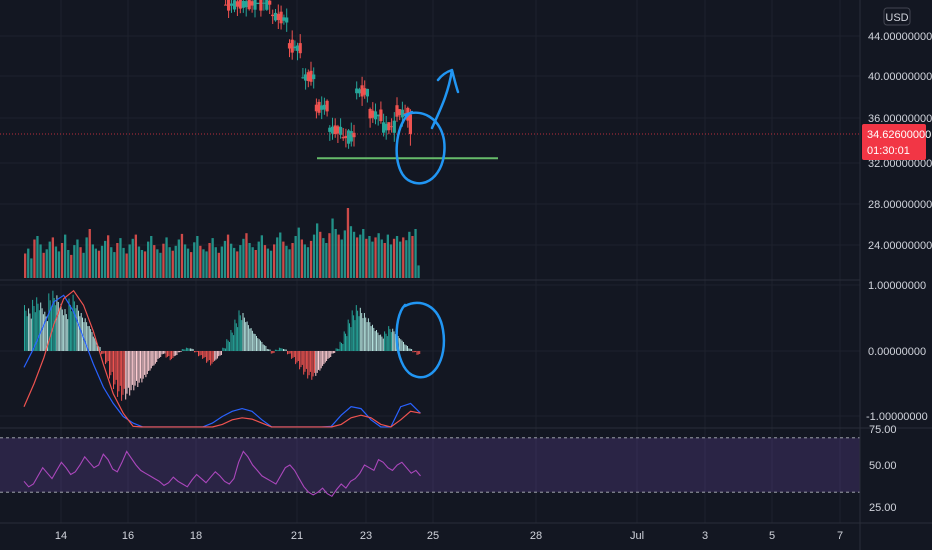  I want to click on circle-drawing-macd, so click(420, 340).